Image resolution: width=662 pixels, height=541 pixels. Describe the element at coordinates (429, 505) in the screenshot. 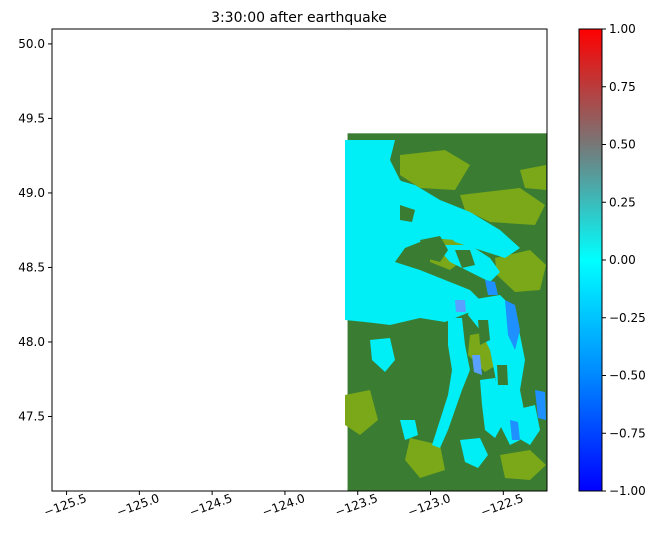

I see `x-tick-label: −123.0` at that location.